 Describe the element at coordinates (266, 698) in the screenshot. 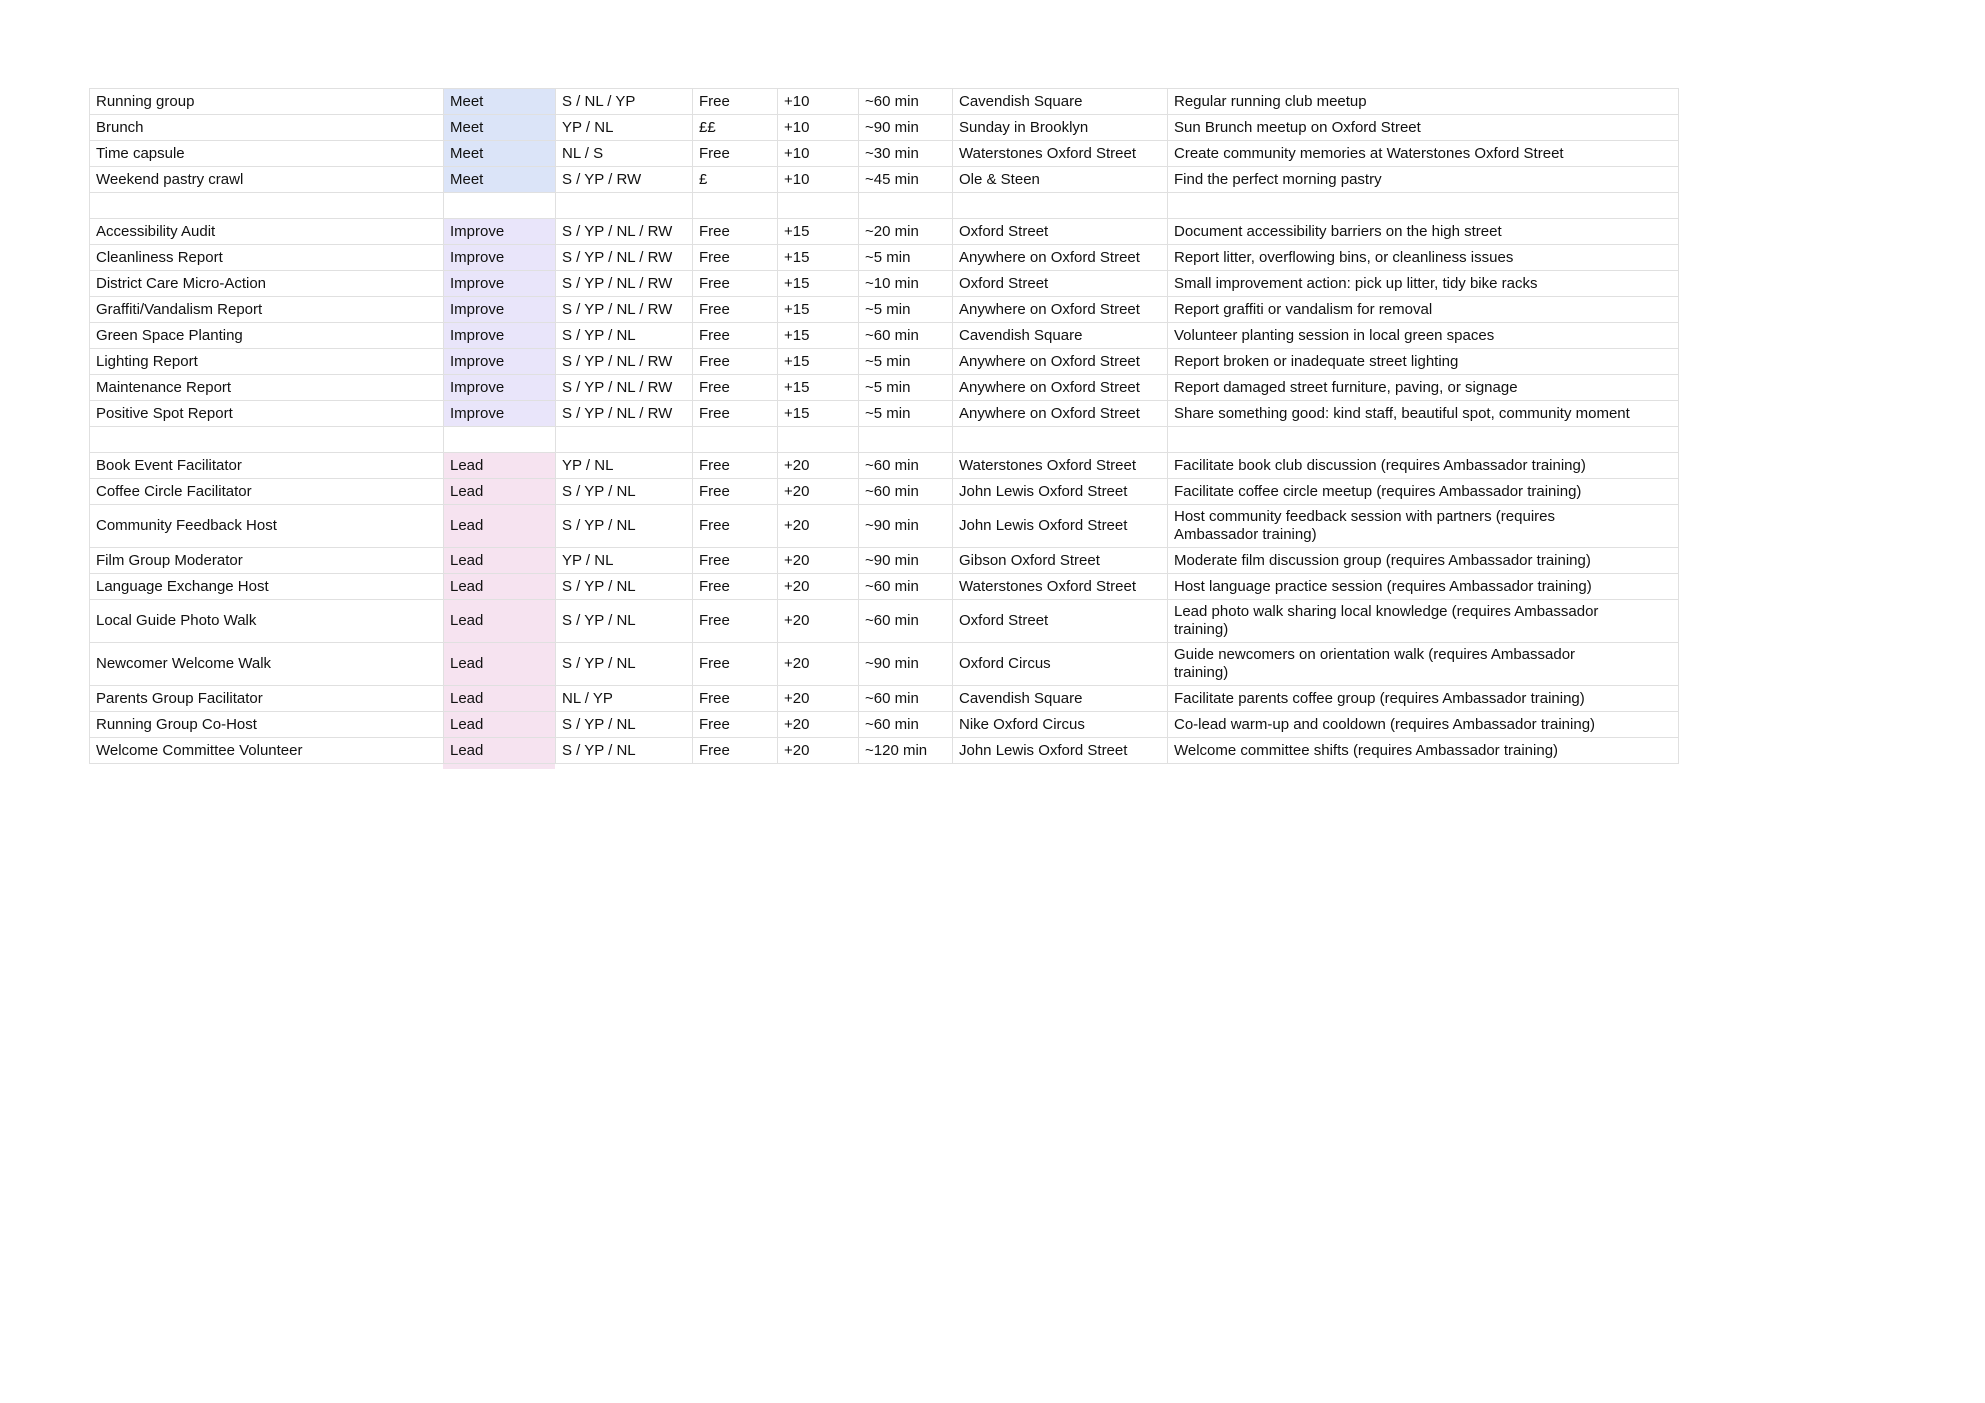

I see `cell-name: Parents Group Facilitator` at that location.